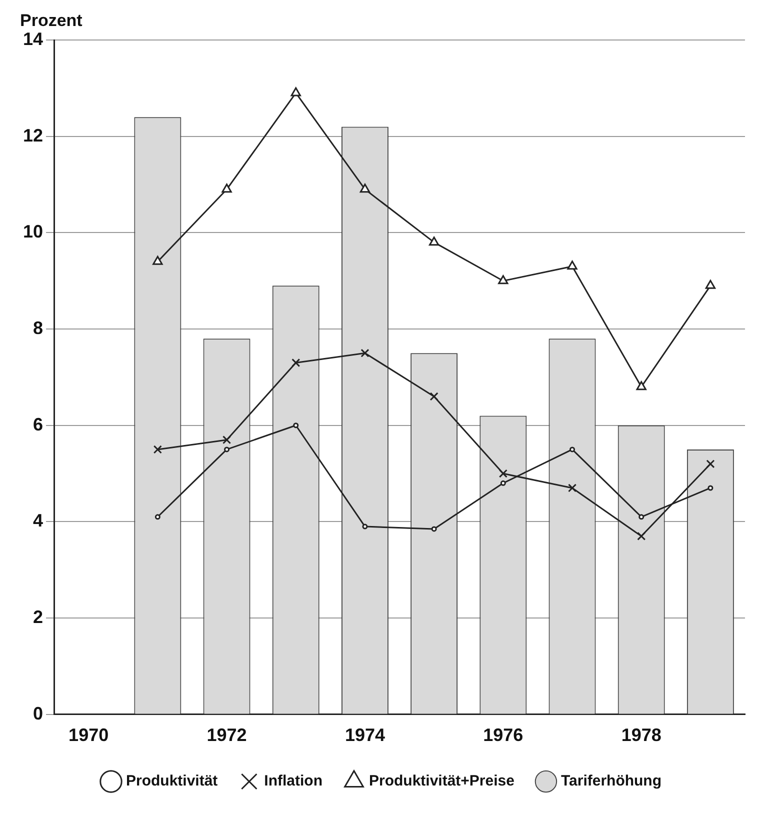  I want to click on y-tick-label: 0, so click(38, 713).